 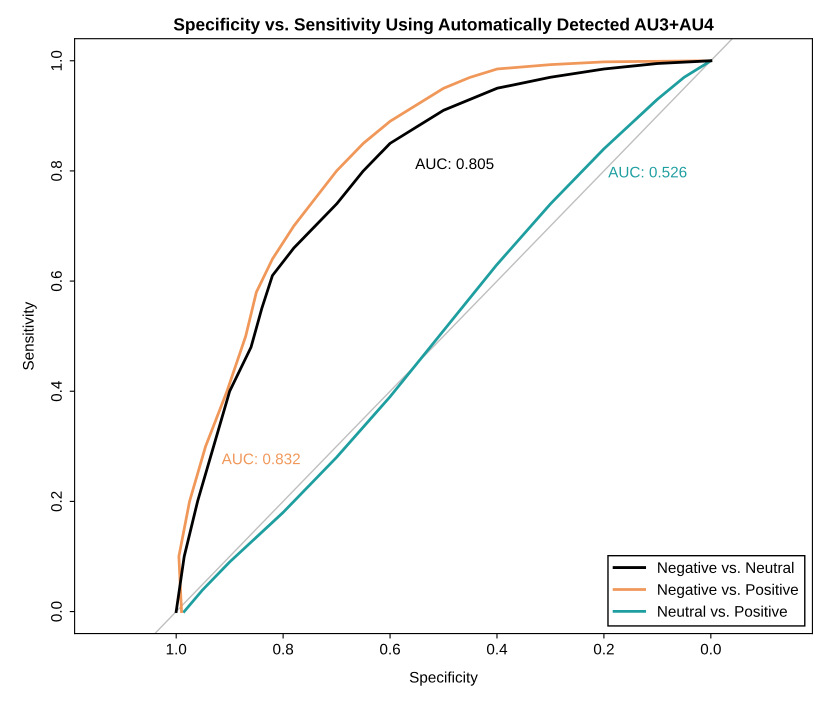 What do you see at coordinates (647, 172) in the screenshot?
I see `annotation: AUC: 0.526` at bounding box center [647, 172].